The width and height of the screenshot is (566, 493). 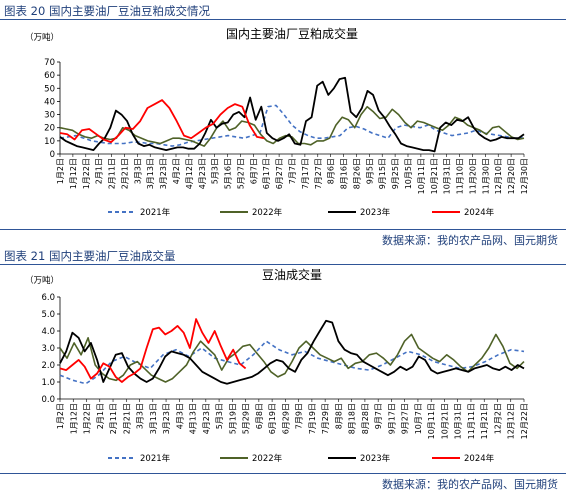 I want to click on x-tick-label: 6月29日, so click(x=285, y=418).